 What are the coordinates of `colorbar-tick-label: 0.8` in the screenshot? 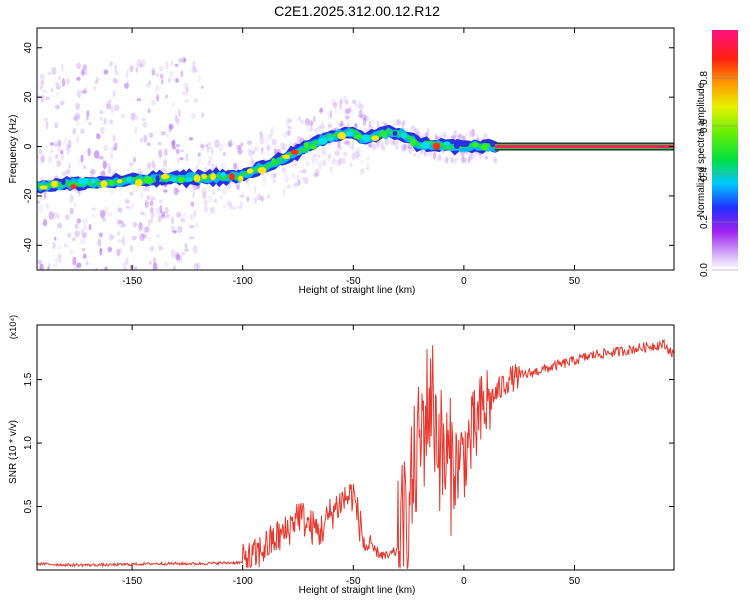 It's located at (704, 78).